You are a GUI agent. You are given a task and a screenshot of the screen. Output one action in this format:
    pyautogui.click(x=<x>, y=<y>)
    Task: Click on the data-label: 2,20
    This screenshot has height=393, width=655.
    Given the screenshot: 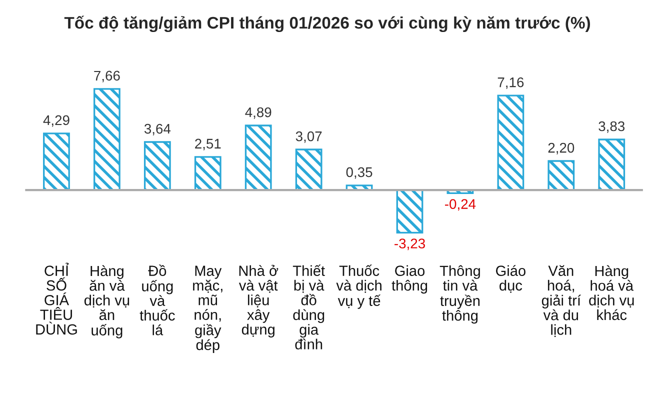 What is the action you would take?
    pyautogui.click(x=561, y=148)
    